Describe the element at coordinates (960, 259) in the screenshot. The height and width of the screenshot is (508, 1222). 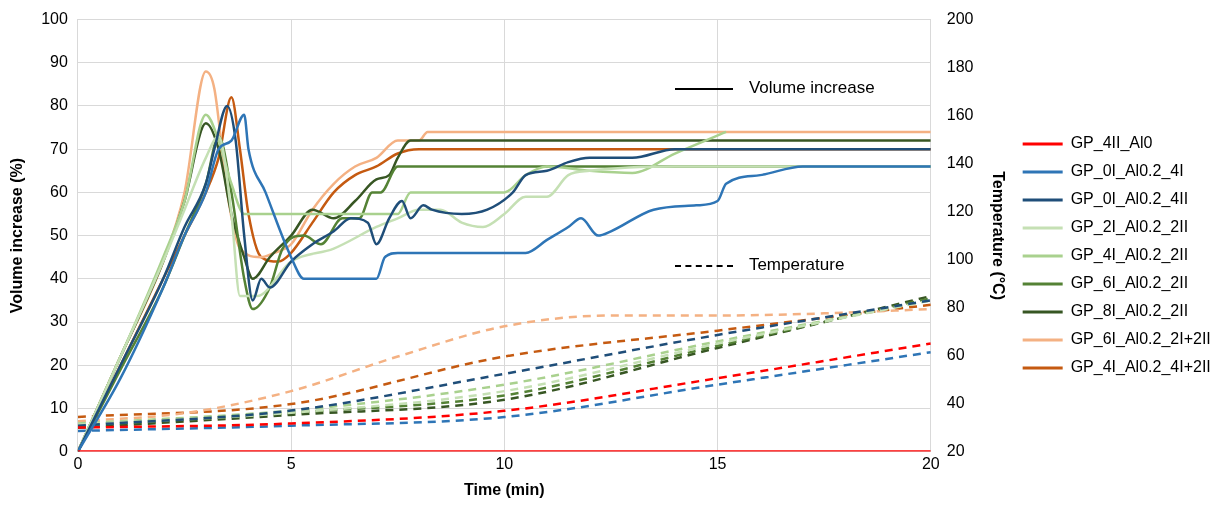
I see `y2-tick-label: 100` at that location.